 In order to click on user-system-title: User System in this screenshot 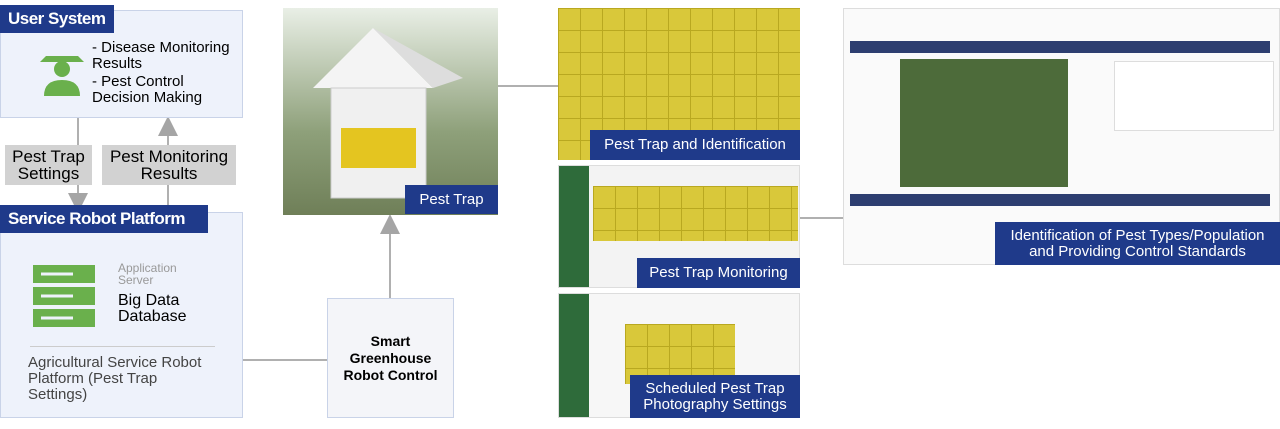, I will do `click(57, 19)`.